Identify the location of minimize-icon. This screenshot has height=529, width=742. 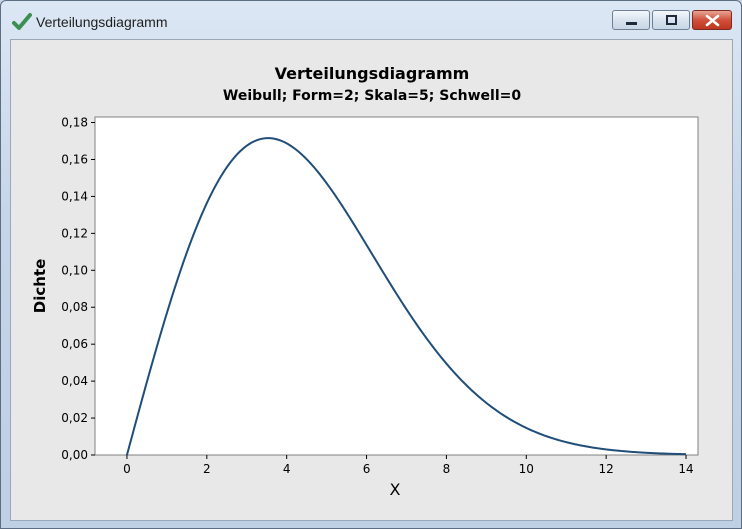
(631, 23).